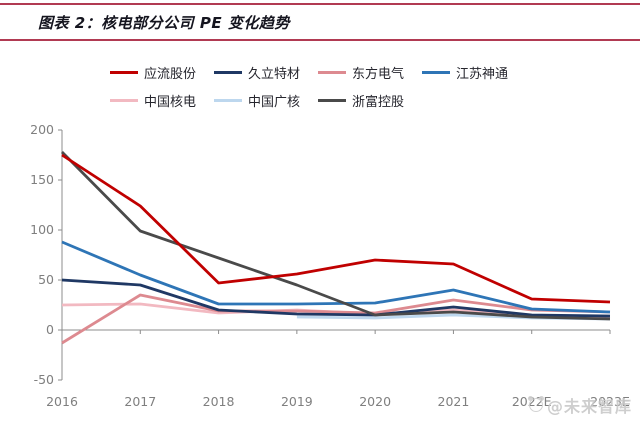  What do you see at coordinates (170, 102) in the screenshot?
I see `legend-label-4: 中国核电` at bounding box center [170, 102].